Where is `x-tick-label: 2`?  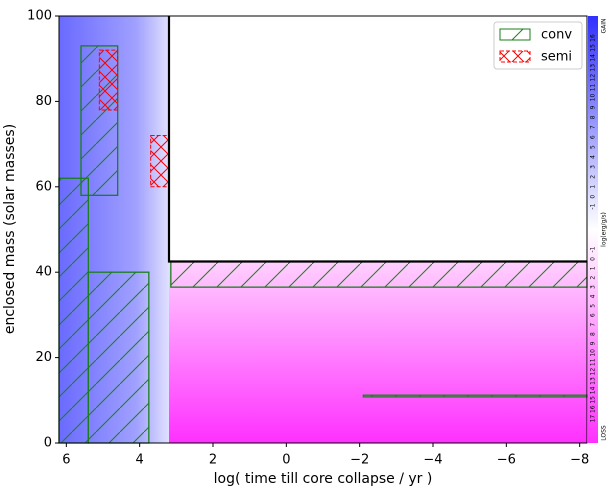 x-tick-label: 2 is located at coordinates (213, 460).